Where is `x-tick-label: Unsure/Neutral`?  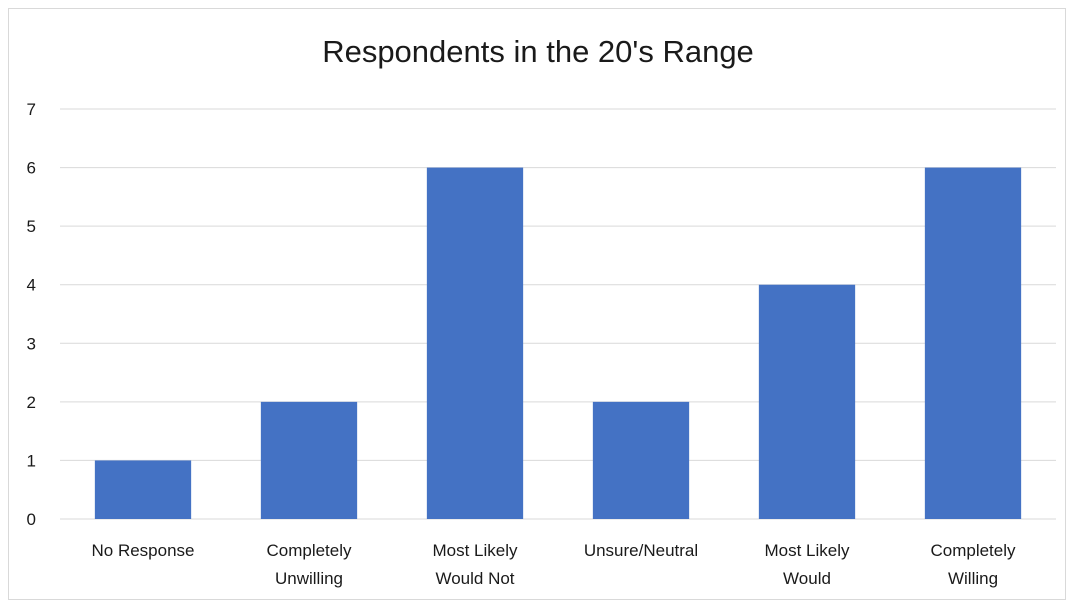
x-tick-label: Unsure/Neutral is located at coordinates (641, 550).